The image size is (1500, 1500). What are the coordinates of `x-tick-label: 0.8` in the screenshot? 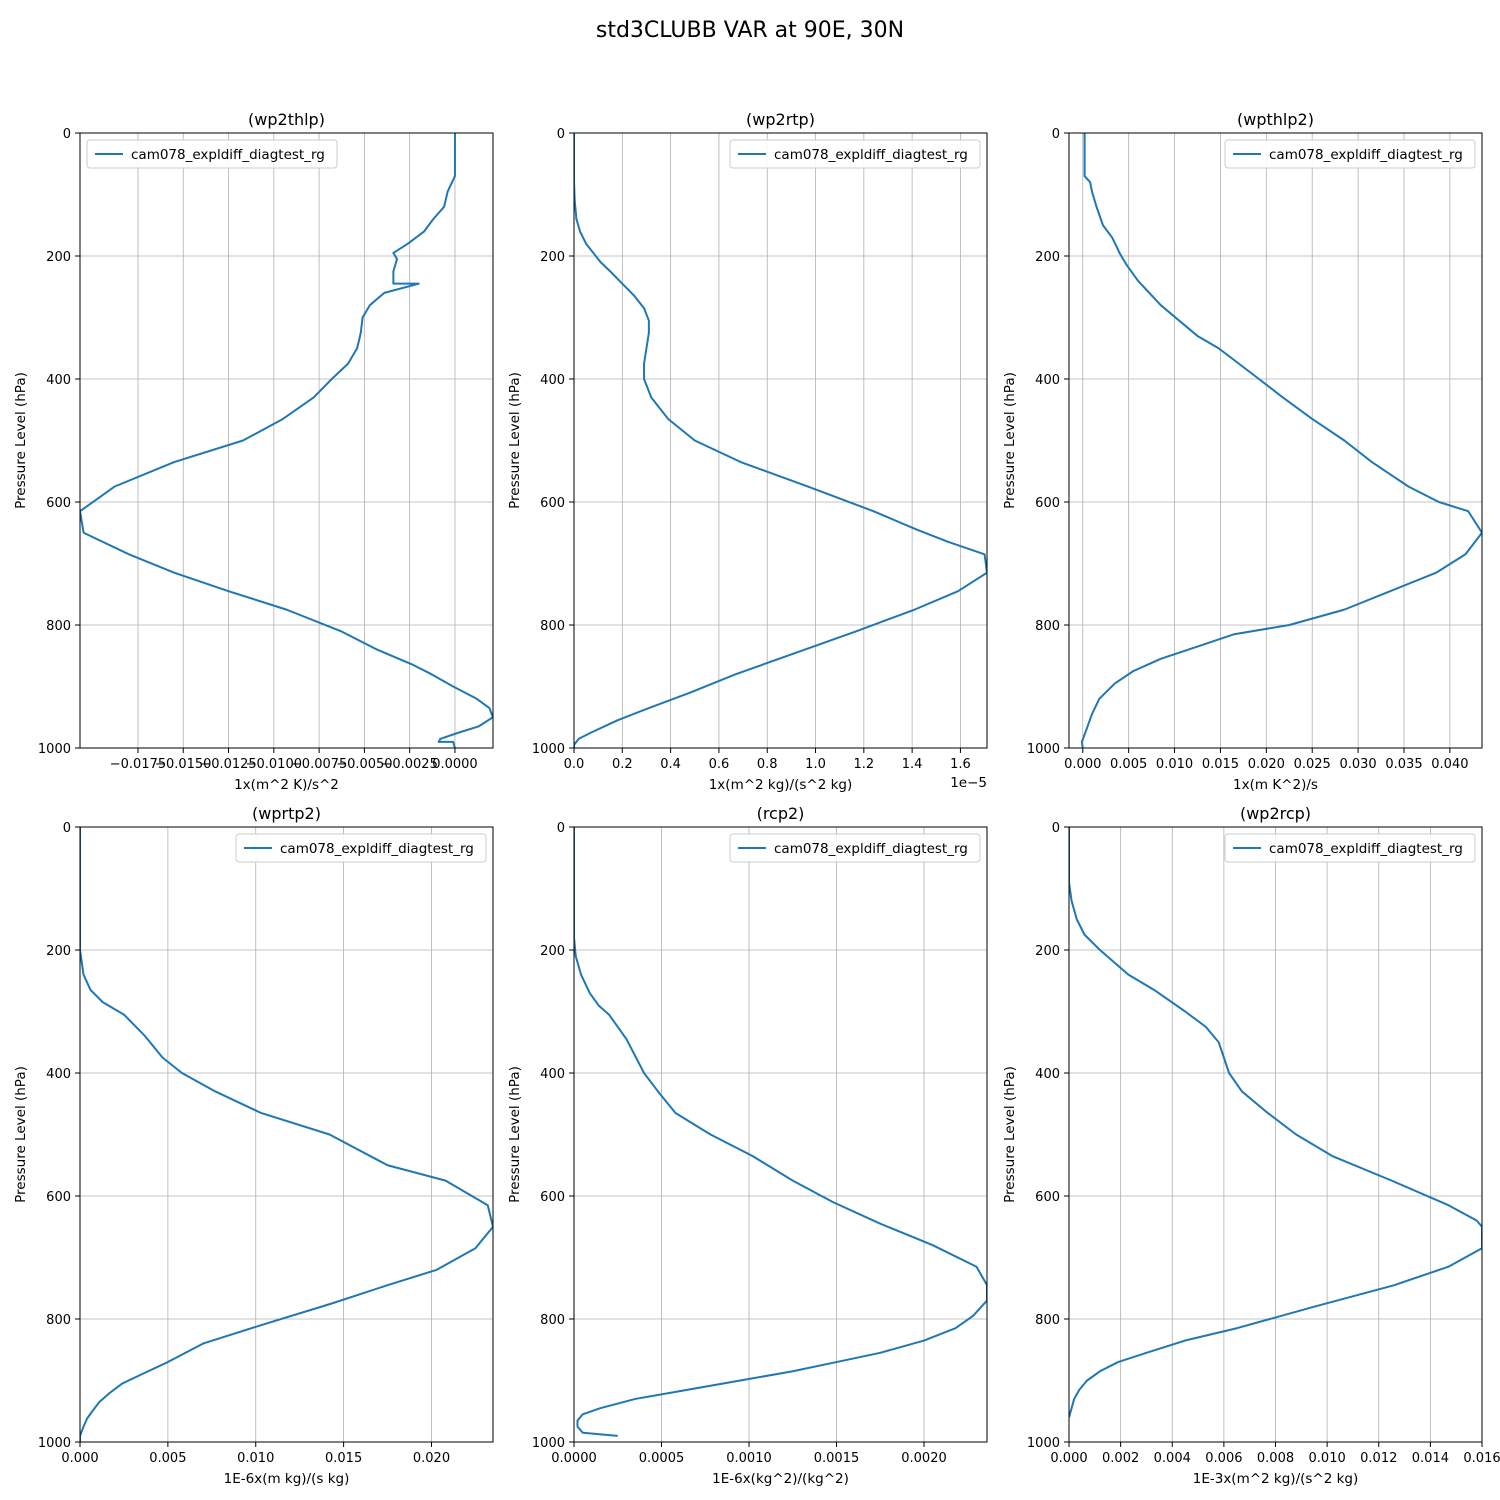 It's located at (767, 764).